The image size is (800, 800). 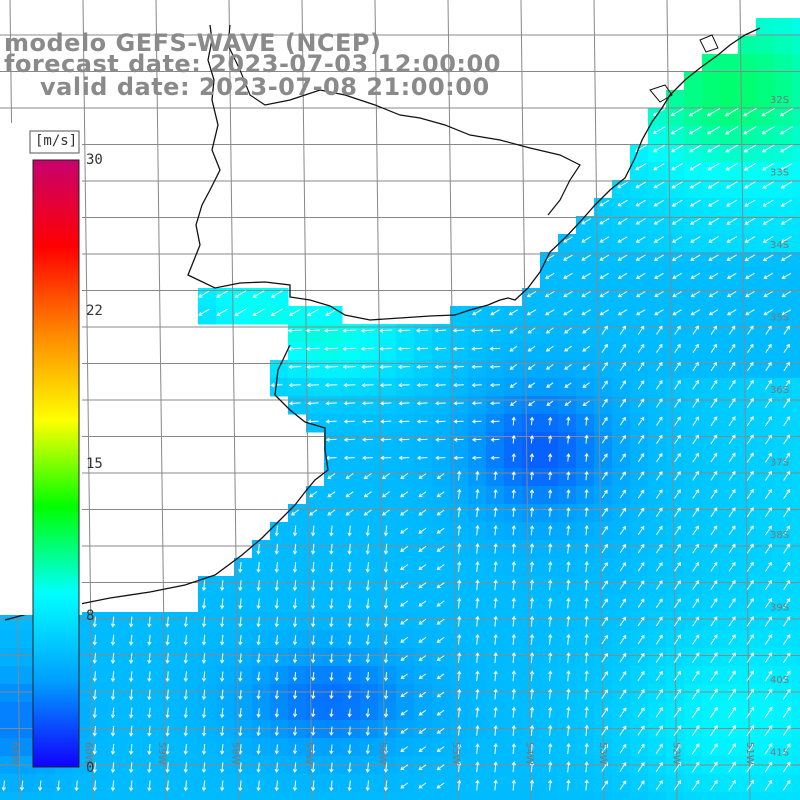 I want to click on lat-label: 39S, so click(x=779, y=608).